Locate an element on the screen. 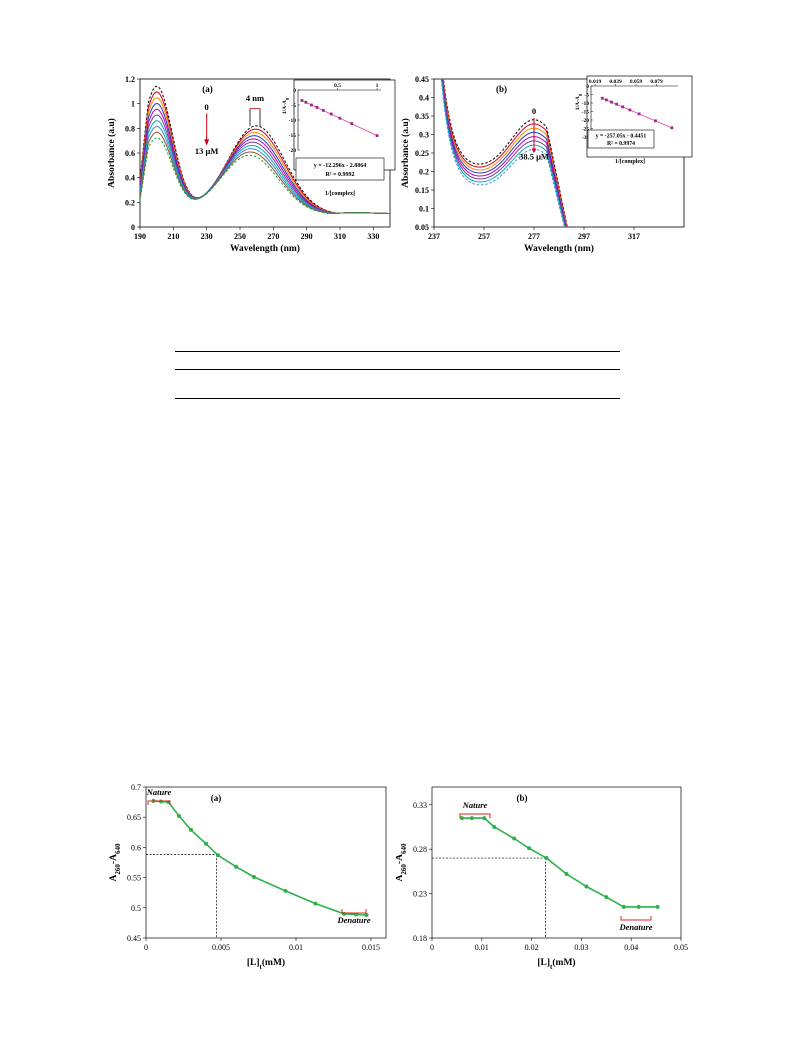 Image resolution: width=793 pixels, height=1057 pixels. annotation-start-label: 0 is located at coordinates (207, 107).